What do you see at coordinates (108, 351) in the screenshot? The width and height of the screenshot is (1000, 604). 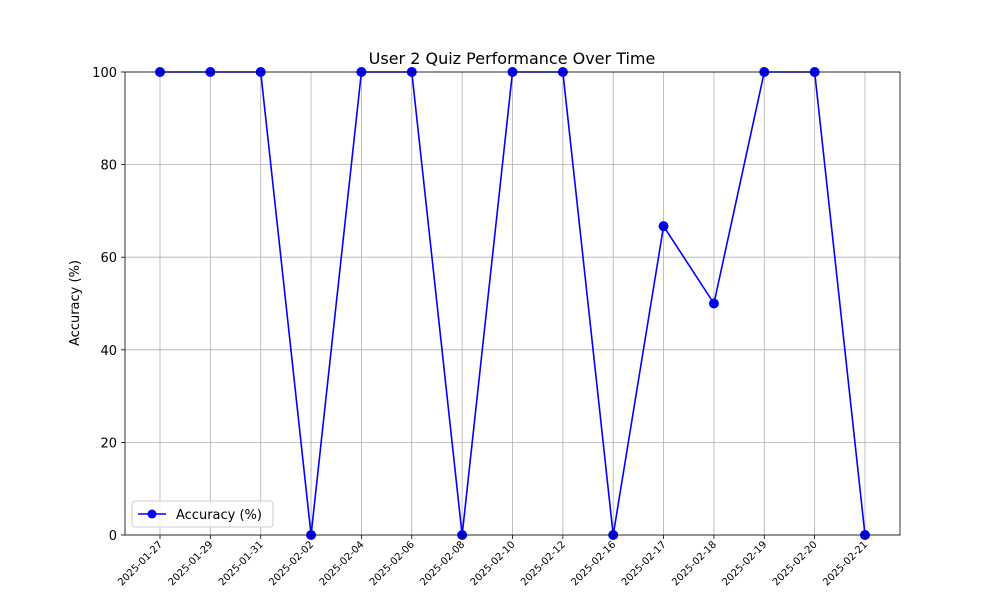 I see `y-tick-label: 40` at bounding box center [108, 351].